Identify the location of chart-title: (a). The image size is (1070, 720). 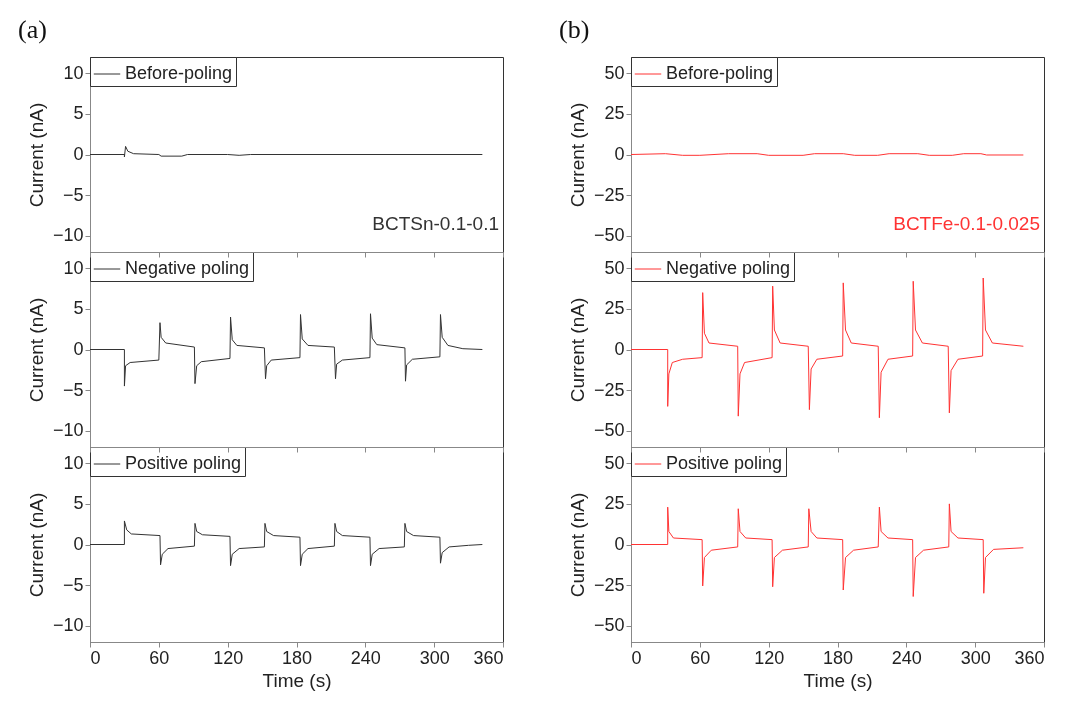
(32, 29).